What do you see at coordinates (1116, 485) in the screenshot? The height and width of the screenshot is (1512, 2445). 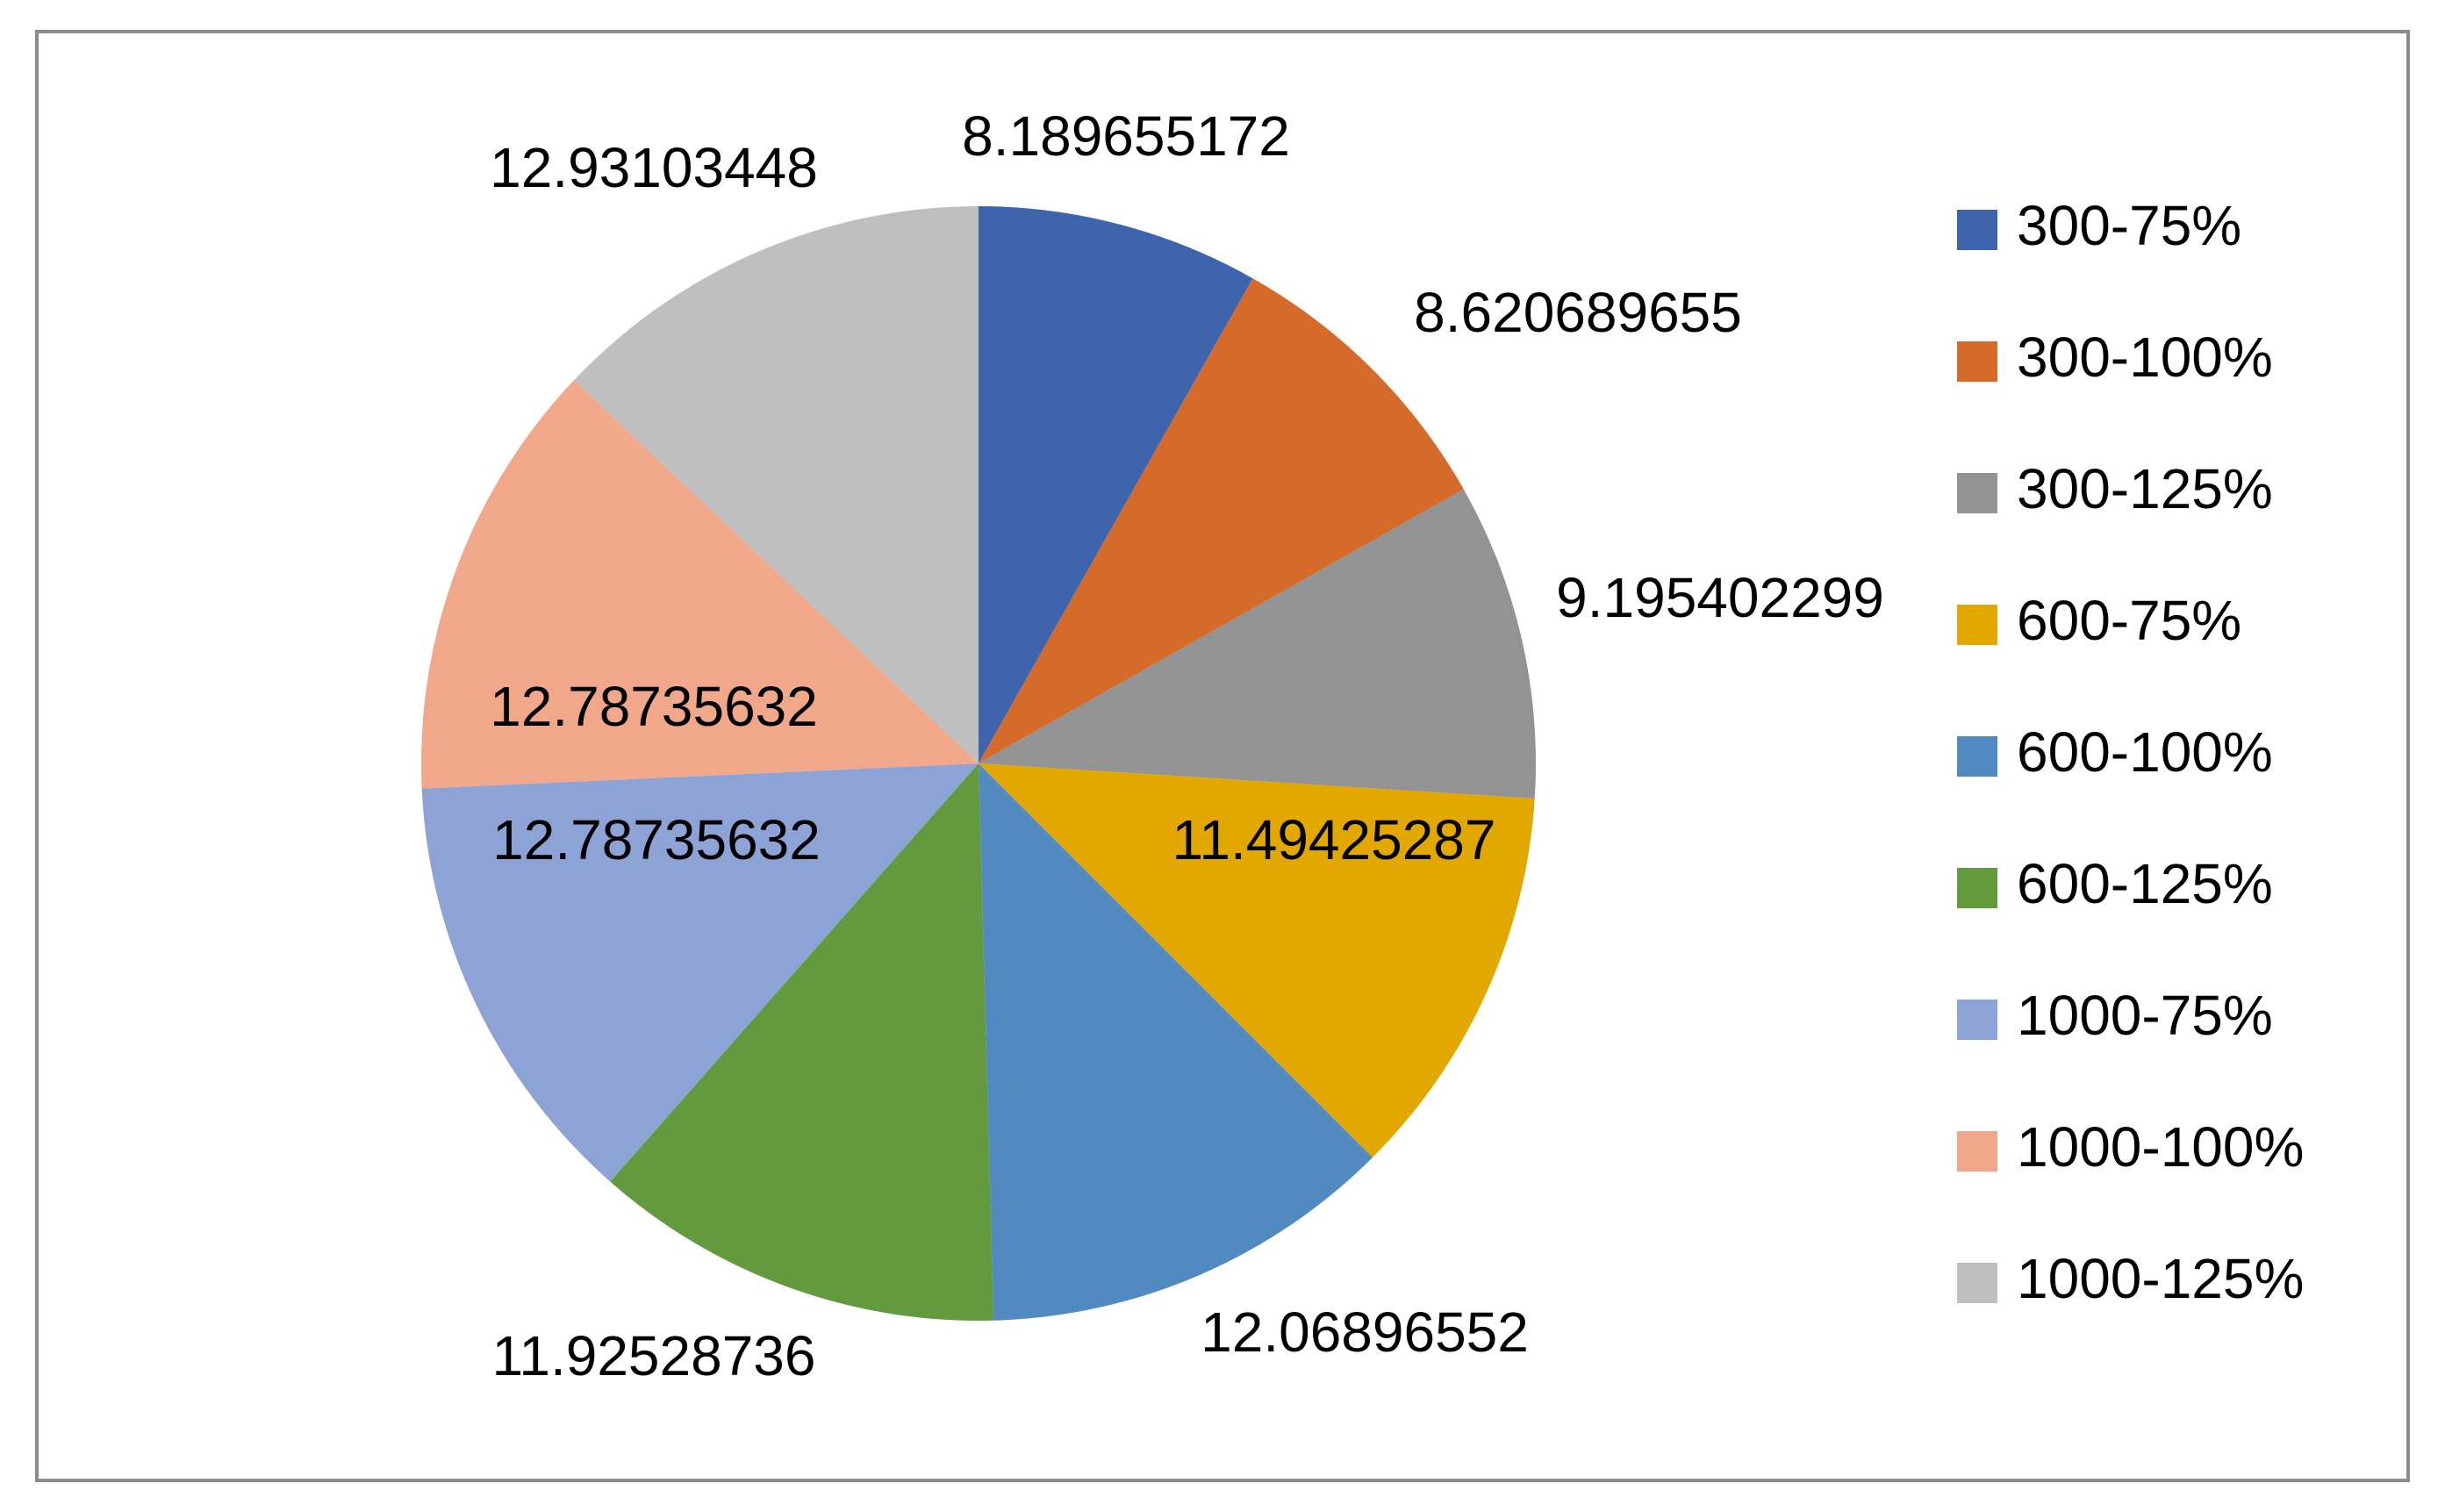 I see `pie-slice-300-75%` at bounding box center [1116, 485].